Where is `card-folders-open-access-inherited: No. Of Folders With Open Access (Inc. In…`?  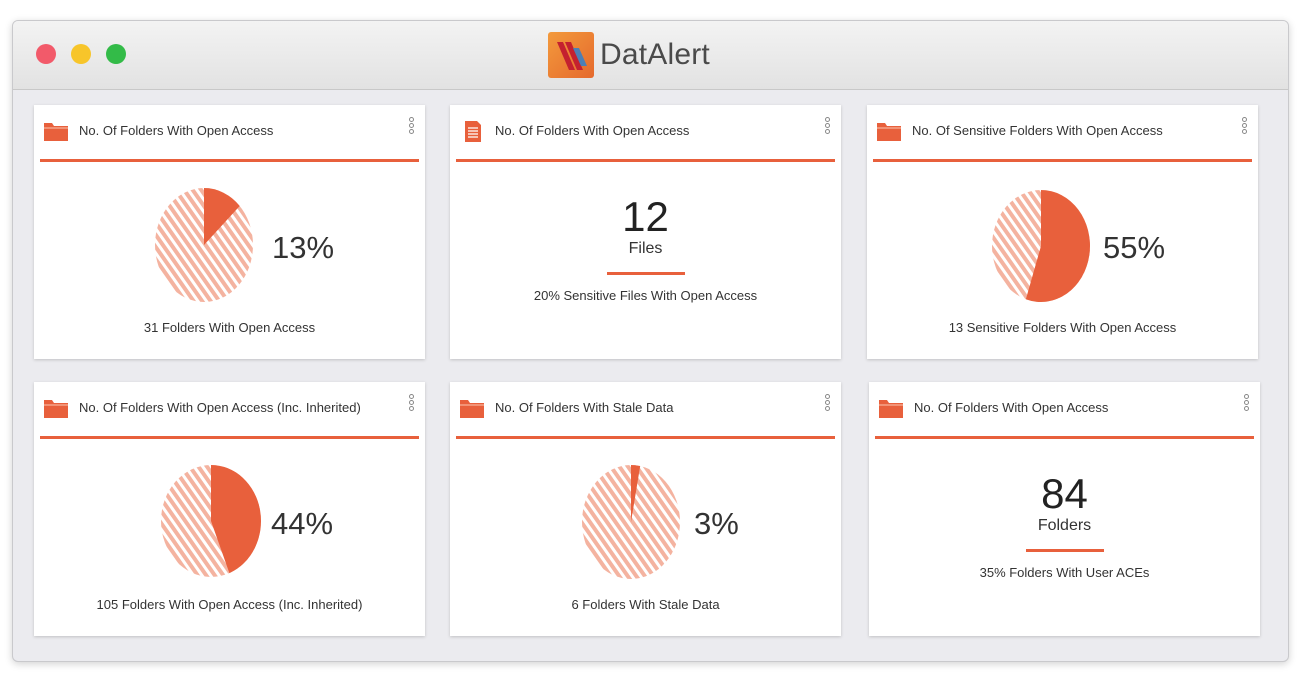 card-folders-open-access-inherited: No. Of Folders With Open Access (Inc. In… is located at coordinates (229, 509).